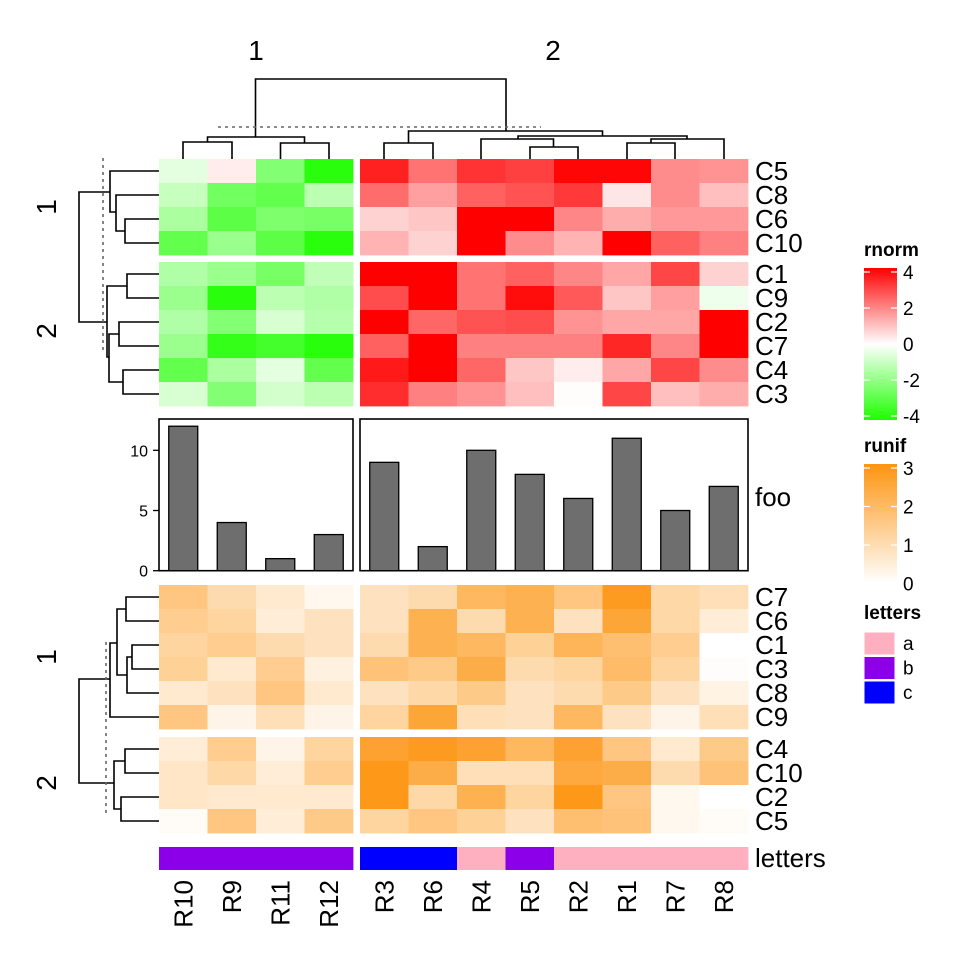 The height and width of the screenshot is (960, 960). I want to click on column-label: R1, so click(627, 896).